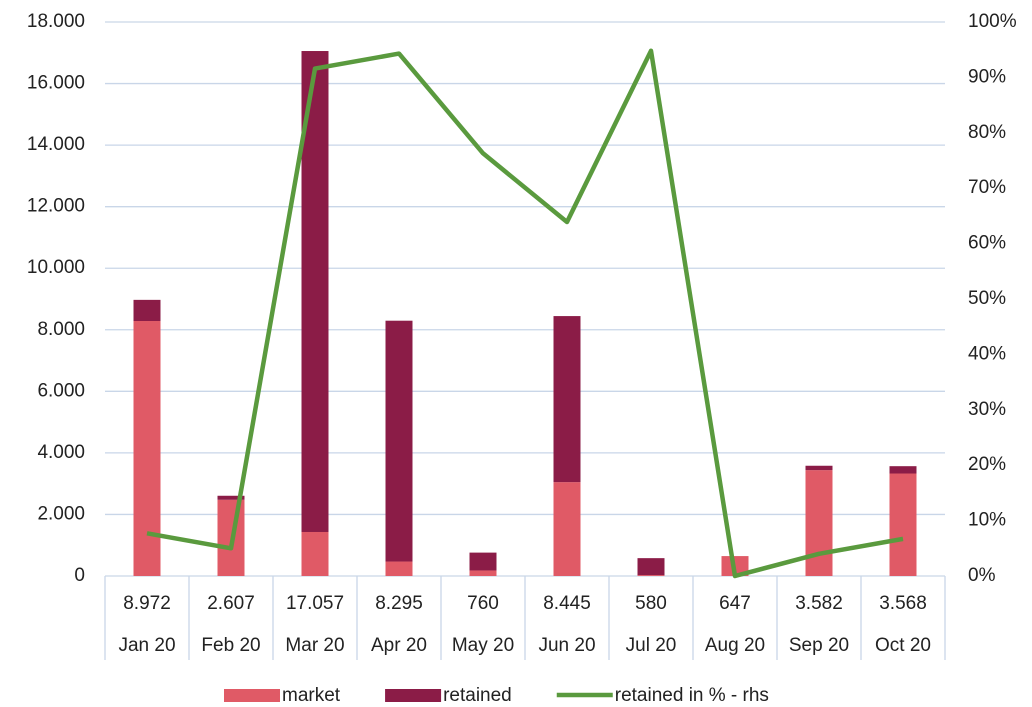  I want to click on y2-tick-label: 0%, so click(982, 575).